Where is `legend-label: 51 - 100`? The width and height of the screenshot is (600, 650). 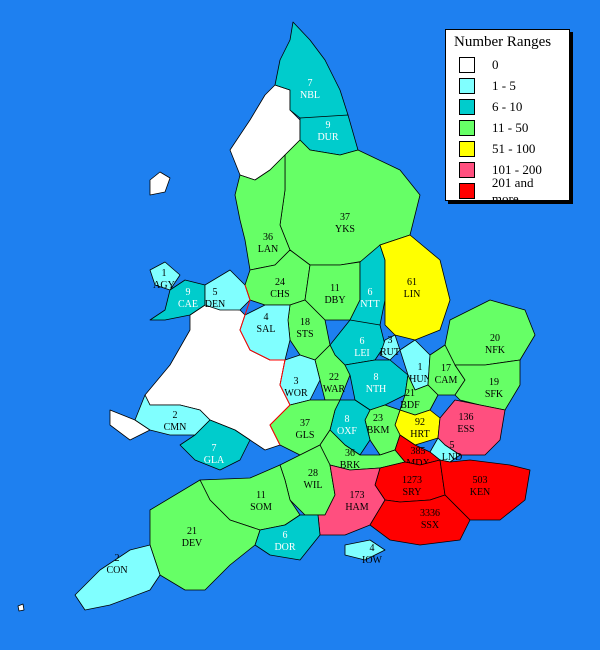
legend-label: 51 - 100 is located at coordinates (514, 148).